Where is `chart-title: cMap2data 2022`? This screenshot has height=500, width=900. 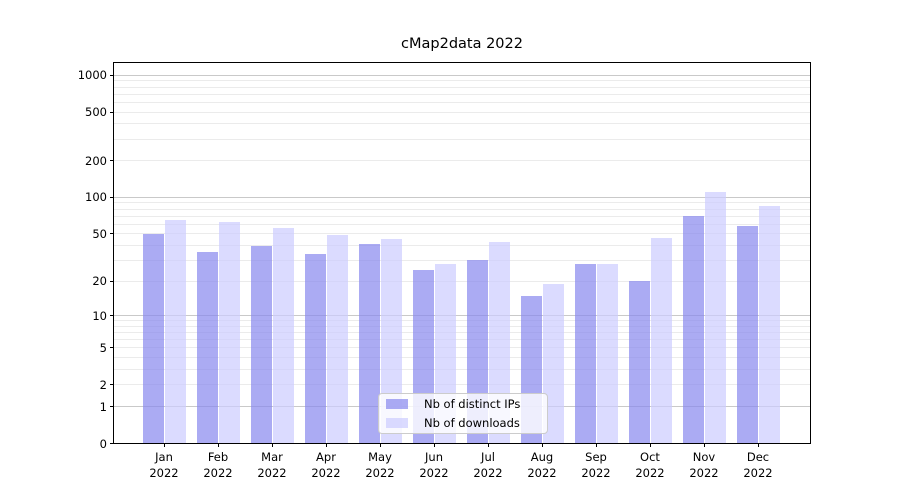 chart-title: cMap2data 2022 is located at coordinates (462, 44).